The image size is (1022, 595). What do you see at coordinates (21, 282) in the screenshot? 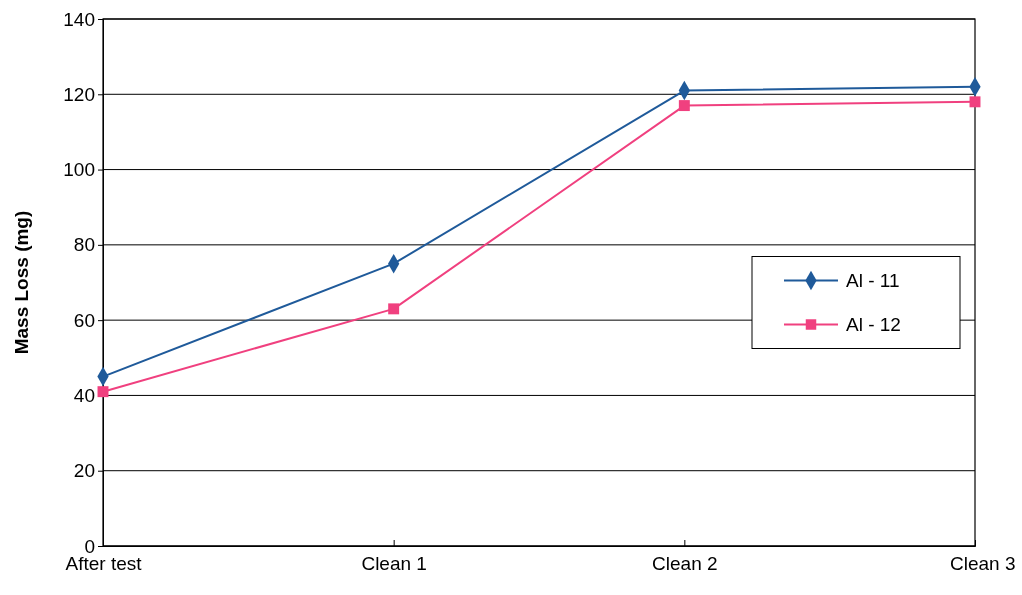
I see `y-axis-title: Mass Loss (mg)` at bounding box center [21, 282].